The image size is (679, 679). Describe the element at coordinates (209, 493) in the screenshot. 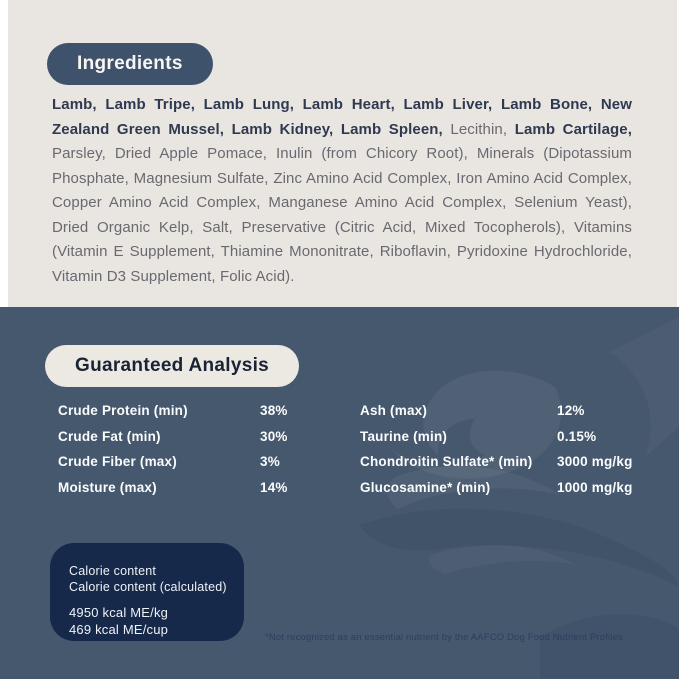

I see `analysis-row: Moisture (max) 14%` at that location.